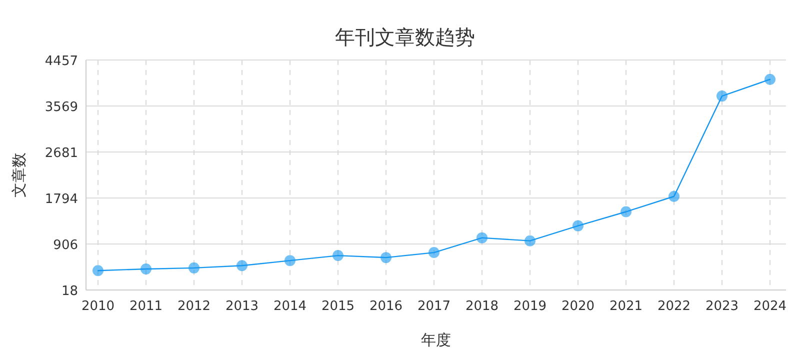 The width and height of the screenshot is (810, 360). Describe the element at coordinates (722, 306) in the screenshot. I see `x-tick-label: 2023` at that location.